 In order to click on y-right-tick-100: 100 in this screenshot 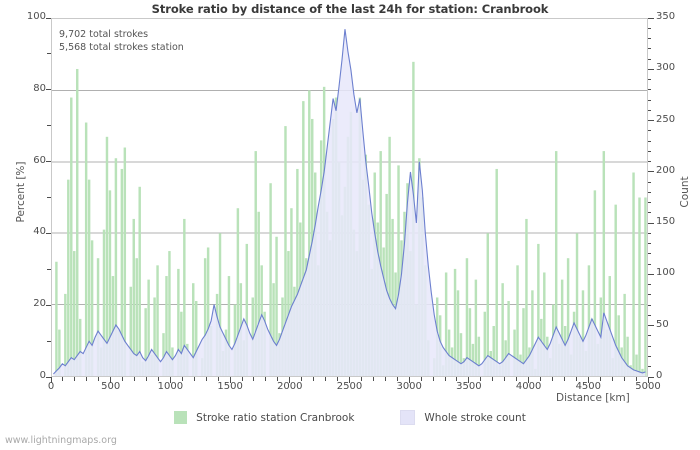, I will do `click(666, 273)`.